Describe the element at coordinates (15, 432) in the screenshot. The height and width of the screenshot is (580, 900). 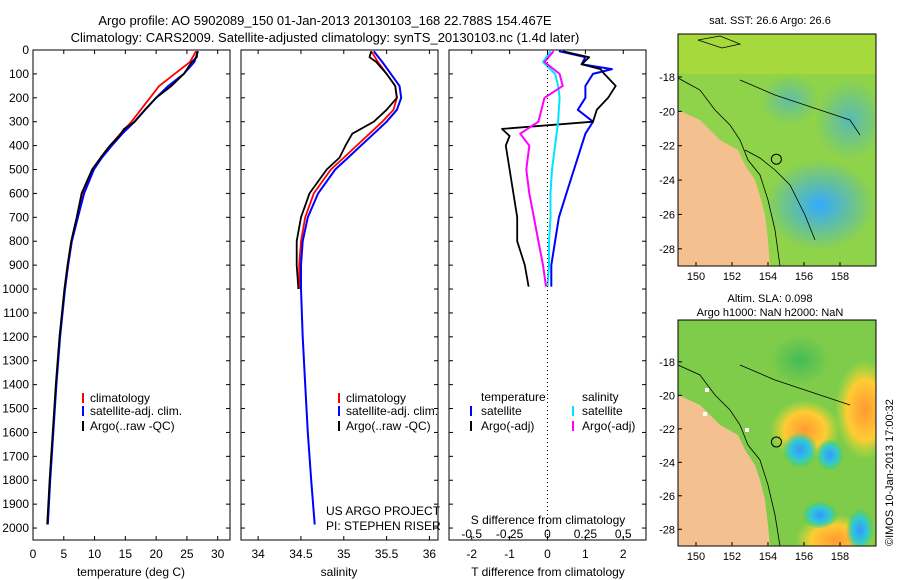
I see `depth-tick-label: 1600` at that location.